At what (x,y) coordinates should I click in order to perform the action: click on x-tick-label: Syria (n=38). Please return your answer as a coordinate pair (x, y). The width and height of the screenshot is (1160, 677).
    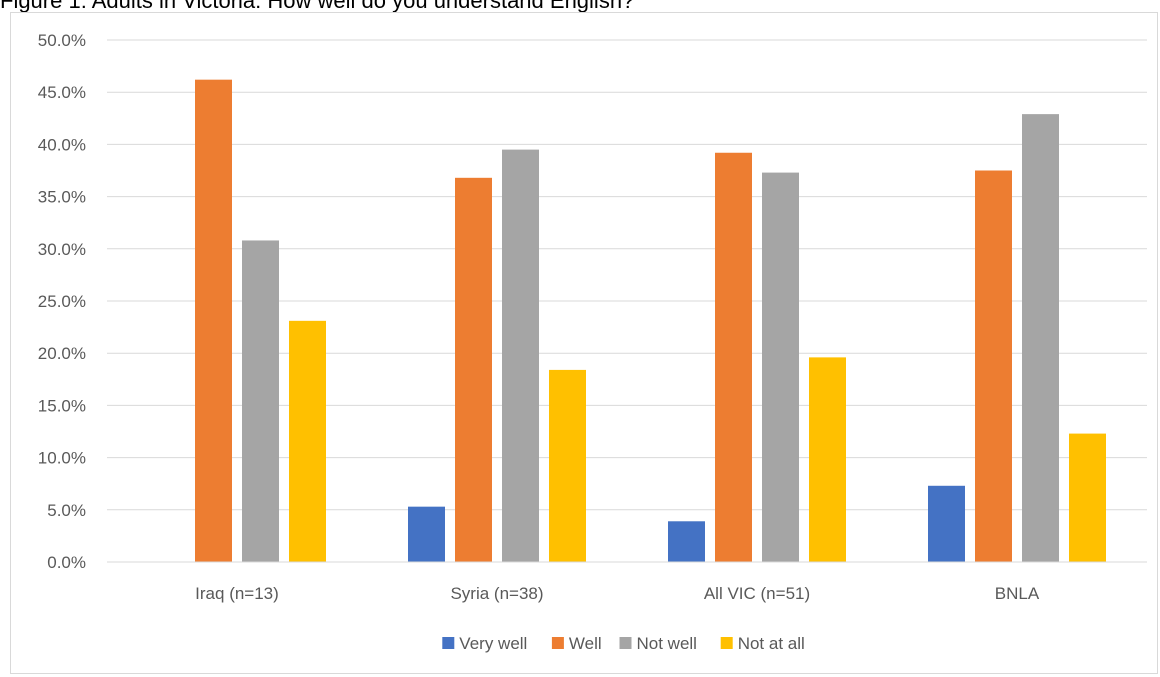
    Looking at the image, I should click on (496, 593).